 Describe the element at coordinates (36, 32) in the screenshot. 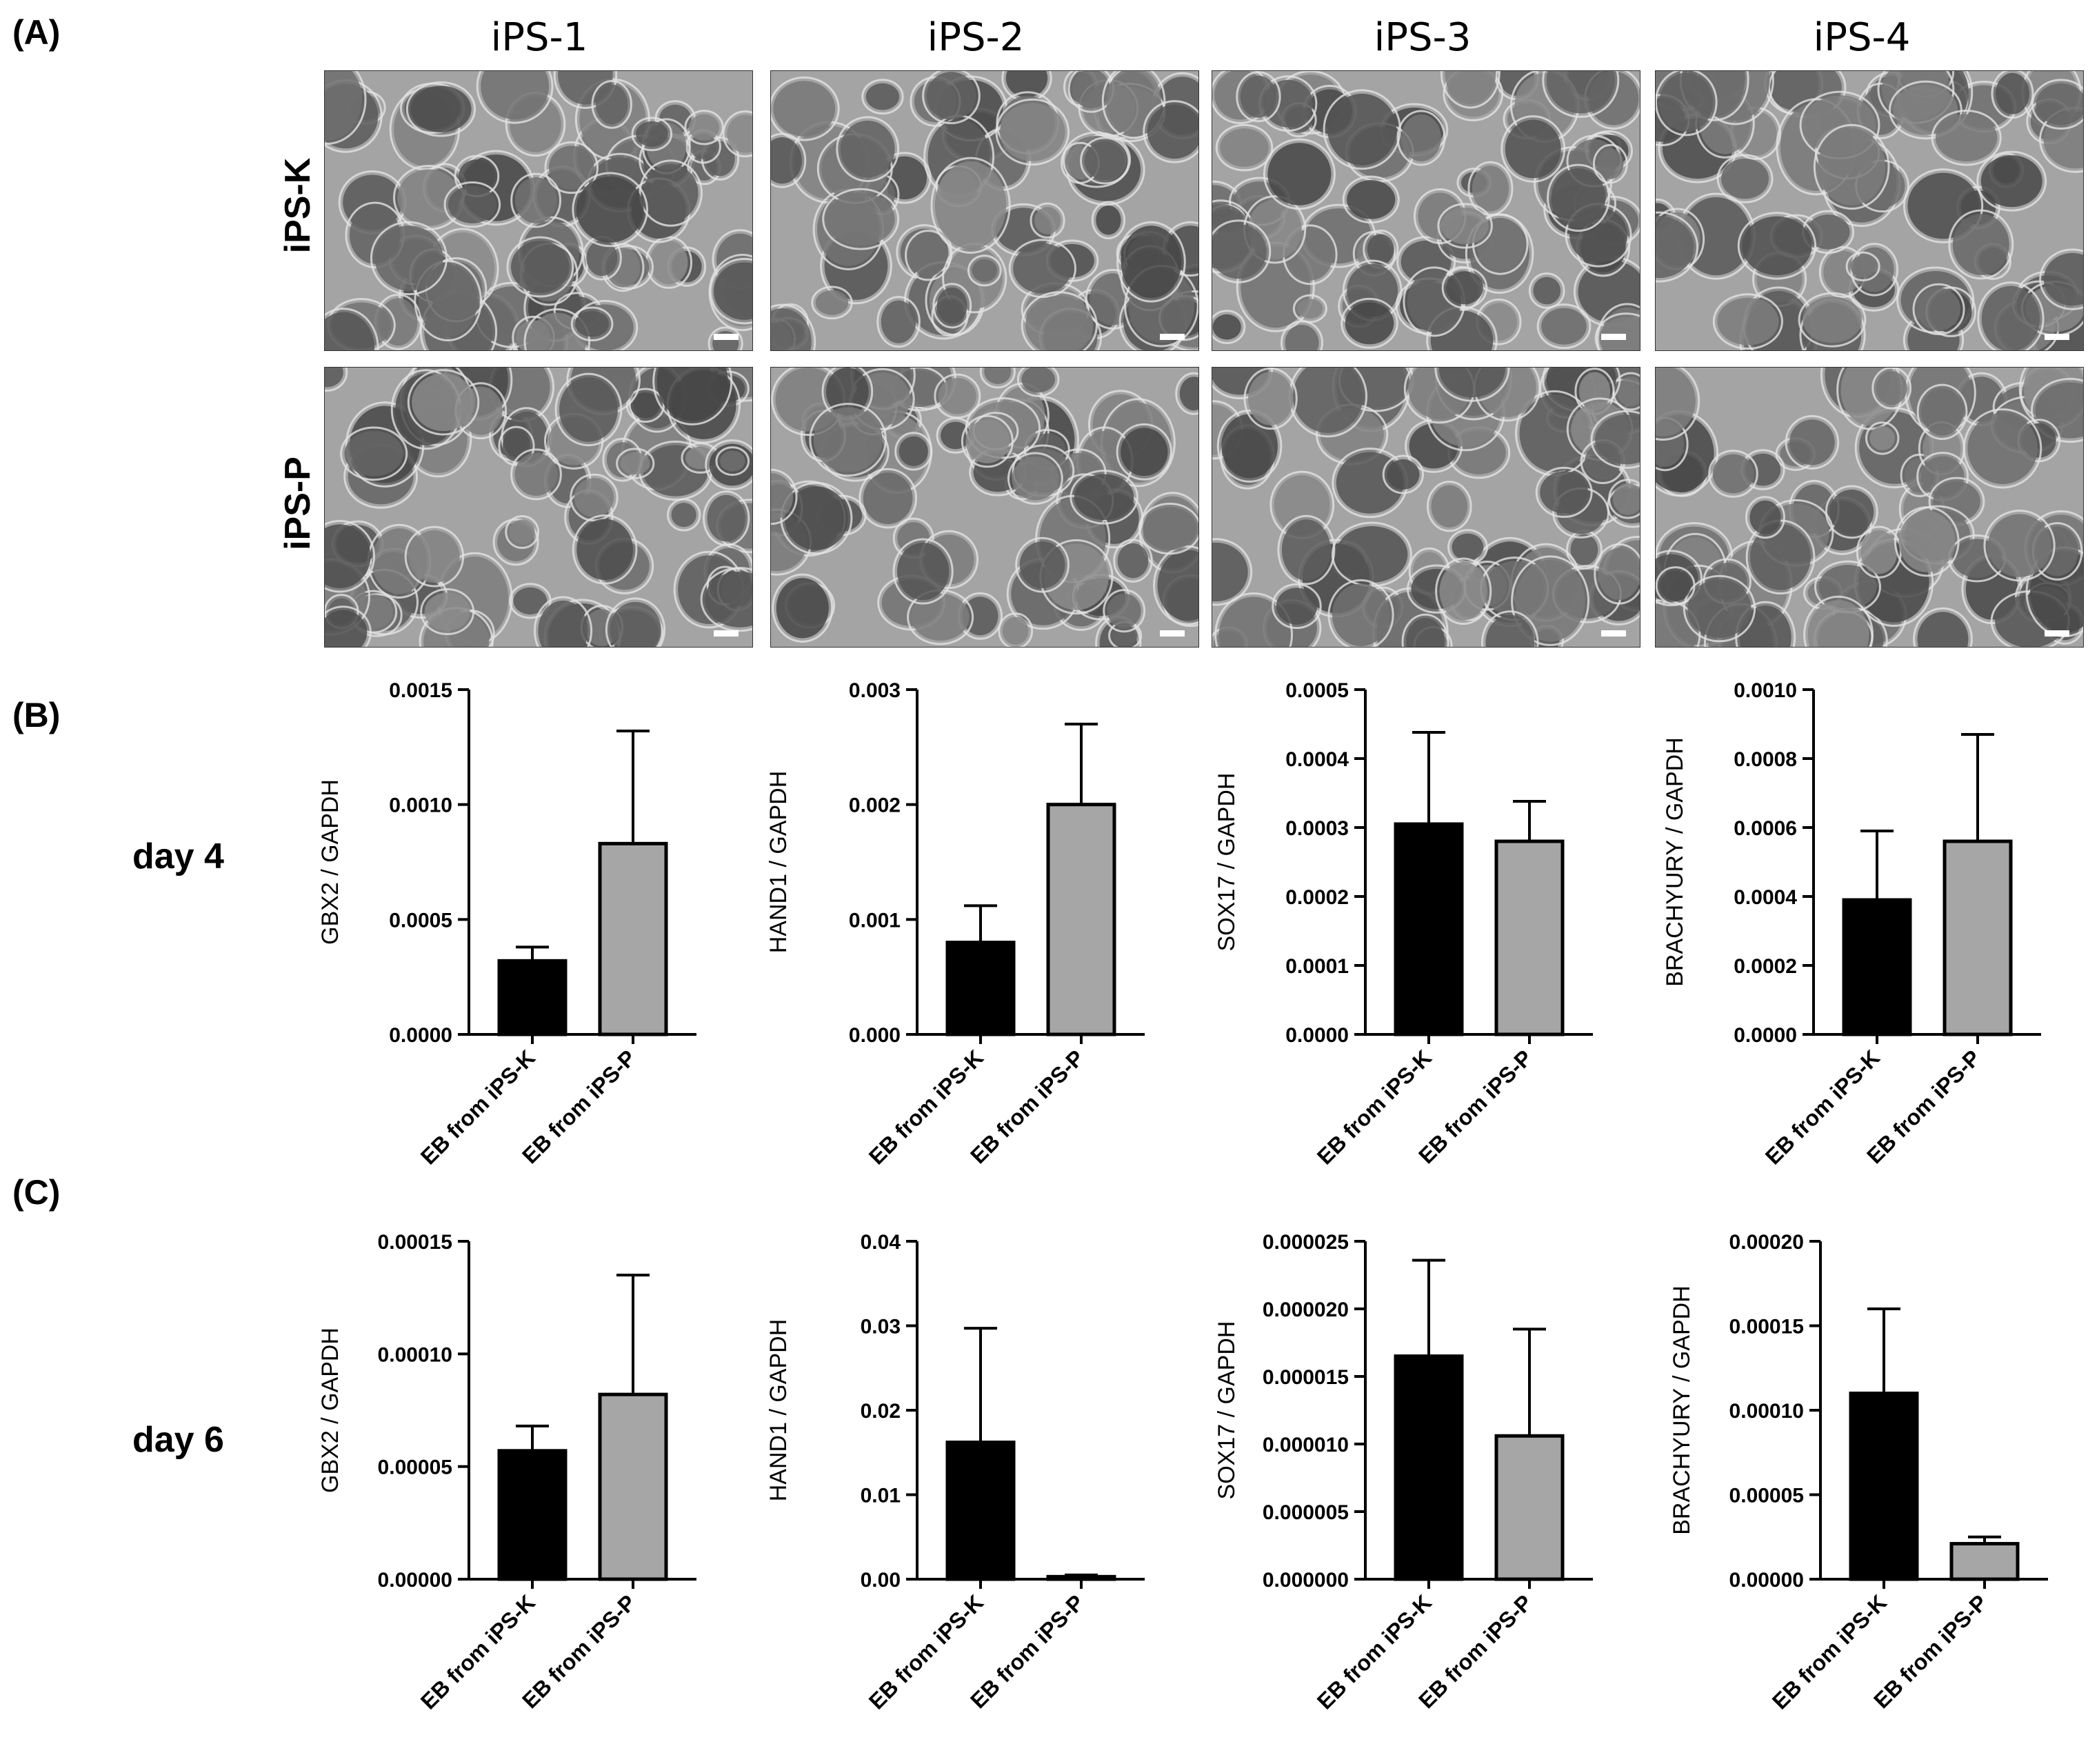

I see `panel-label-a: (A)` at that location.